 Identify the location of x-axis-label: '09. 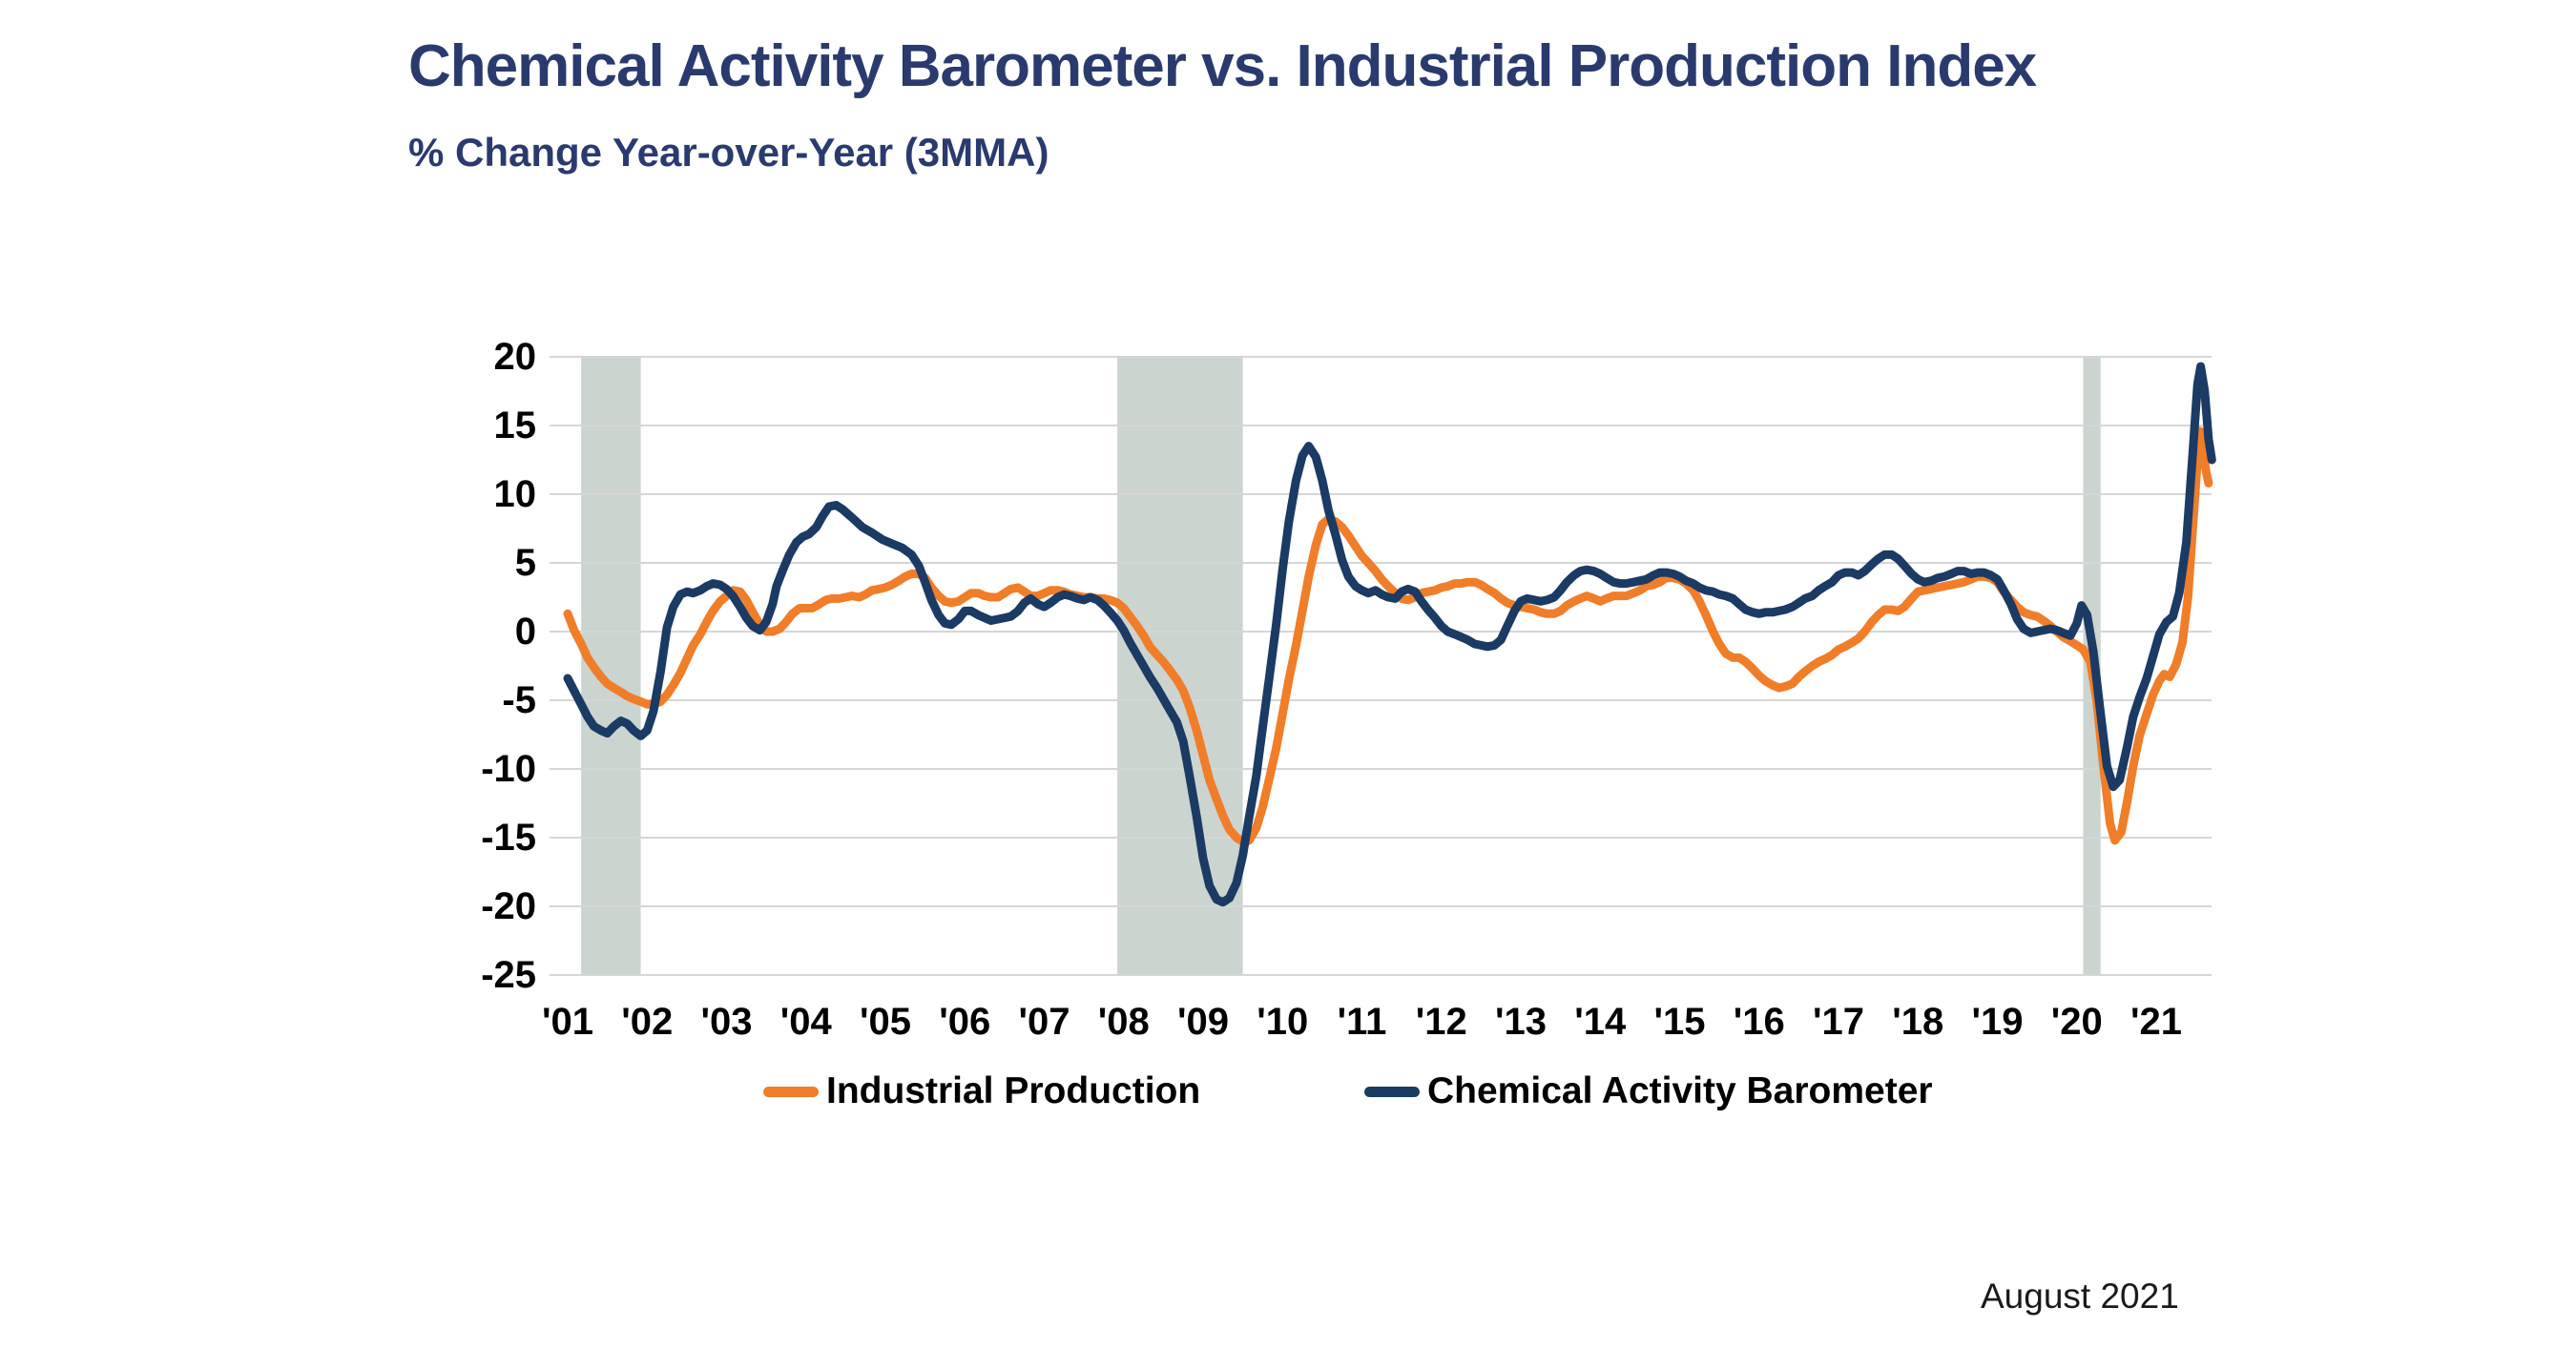
(1203, 1022).